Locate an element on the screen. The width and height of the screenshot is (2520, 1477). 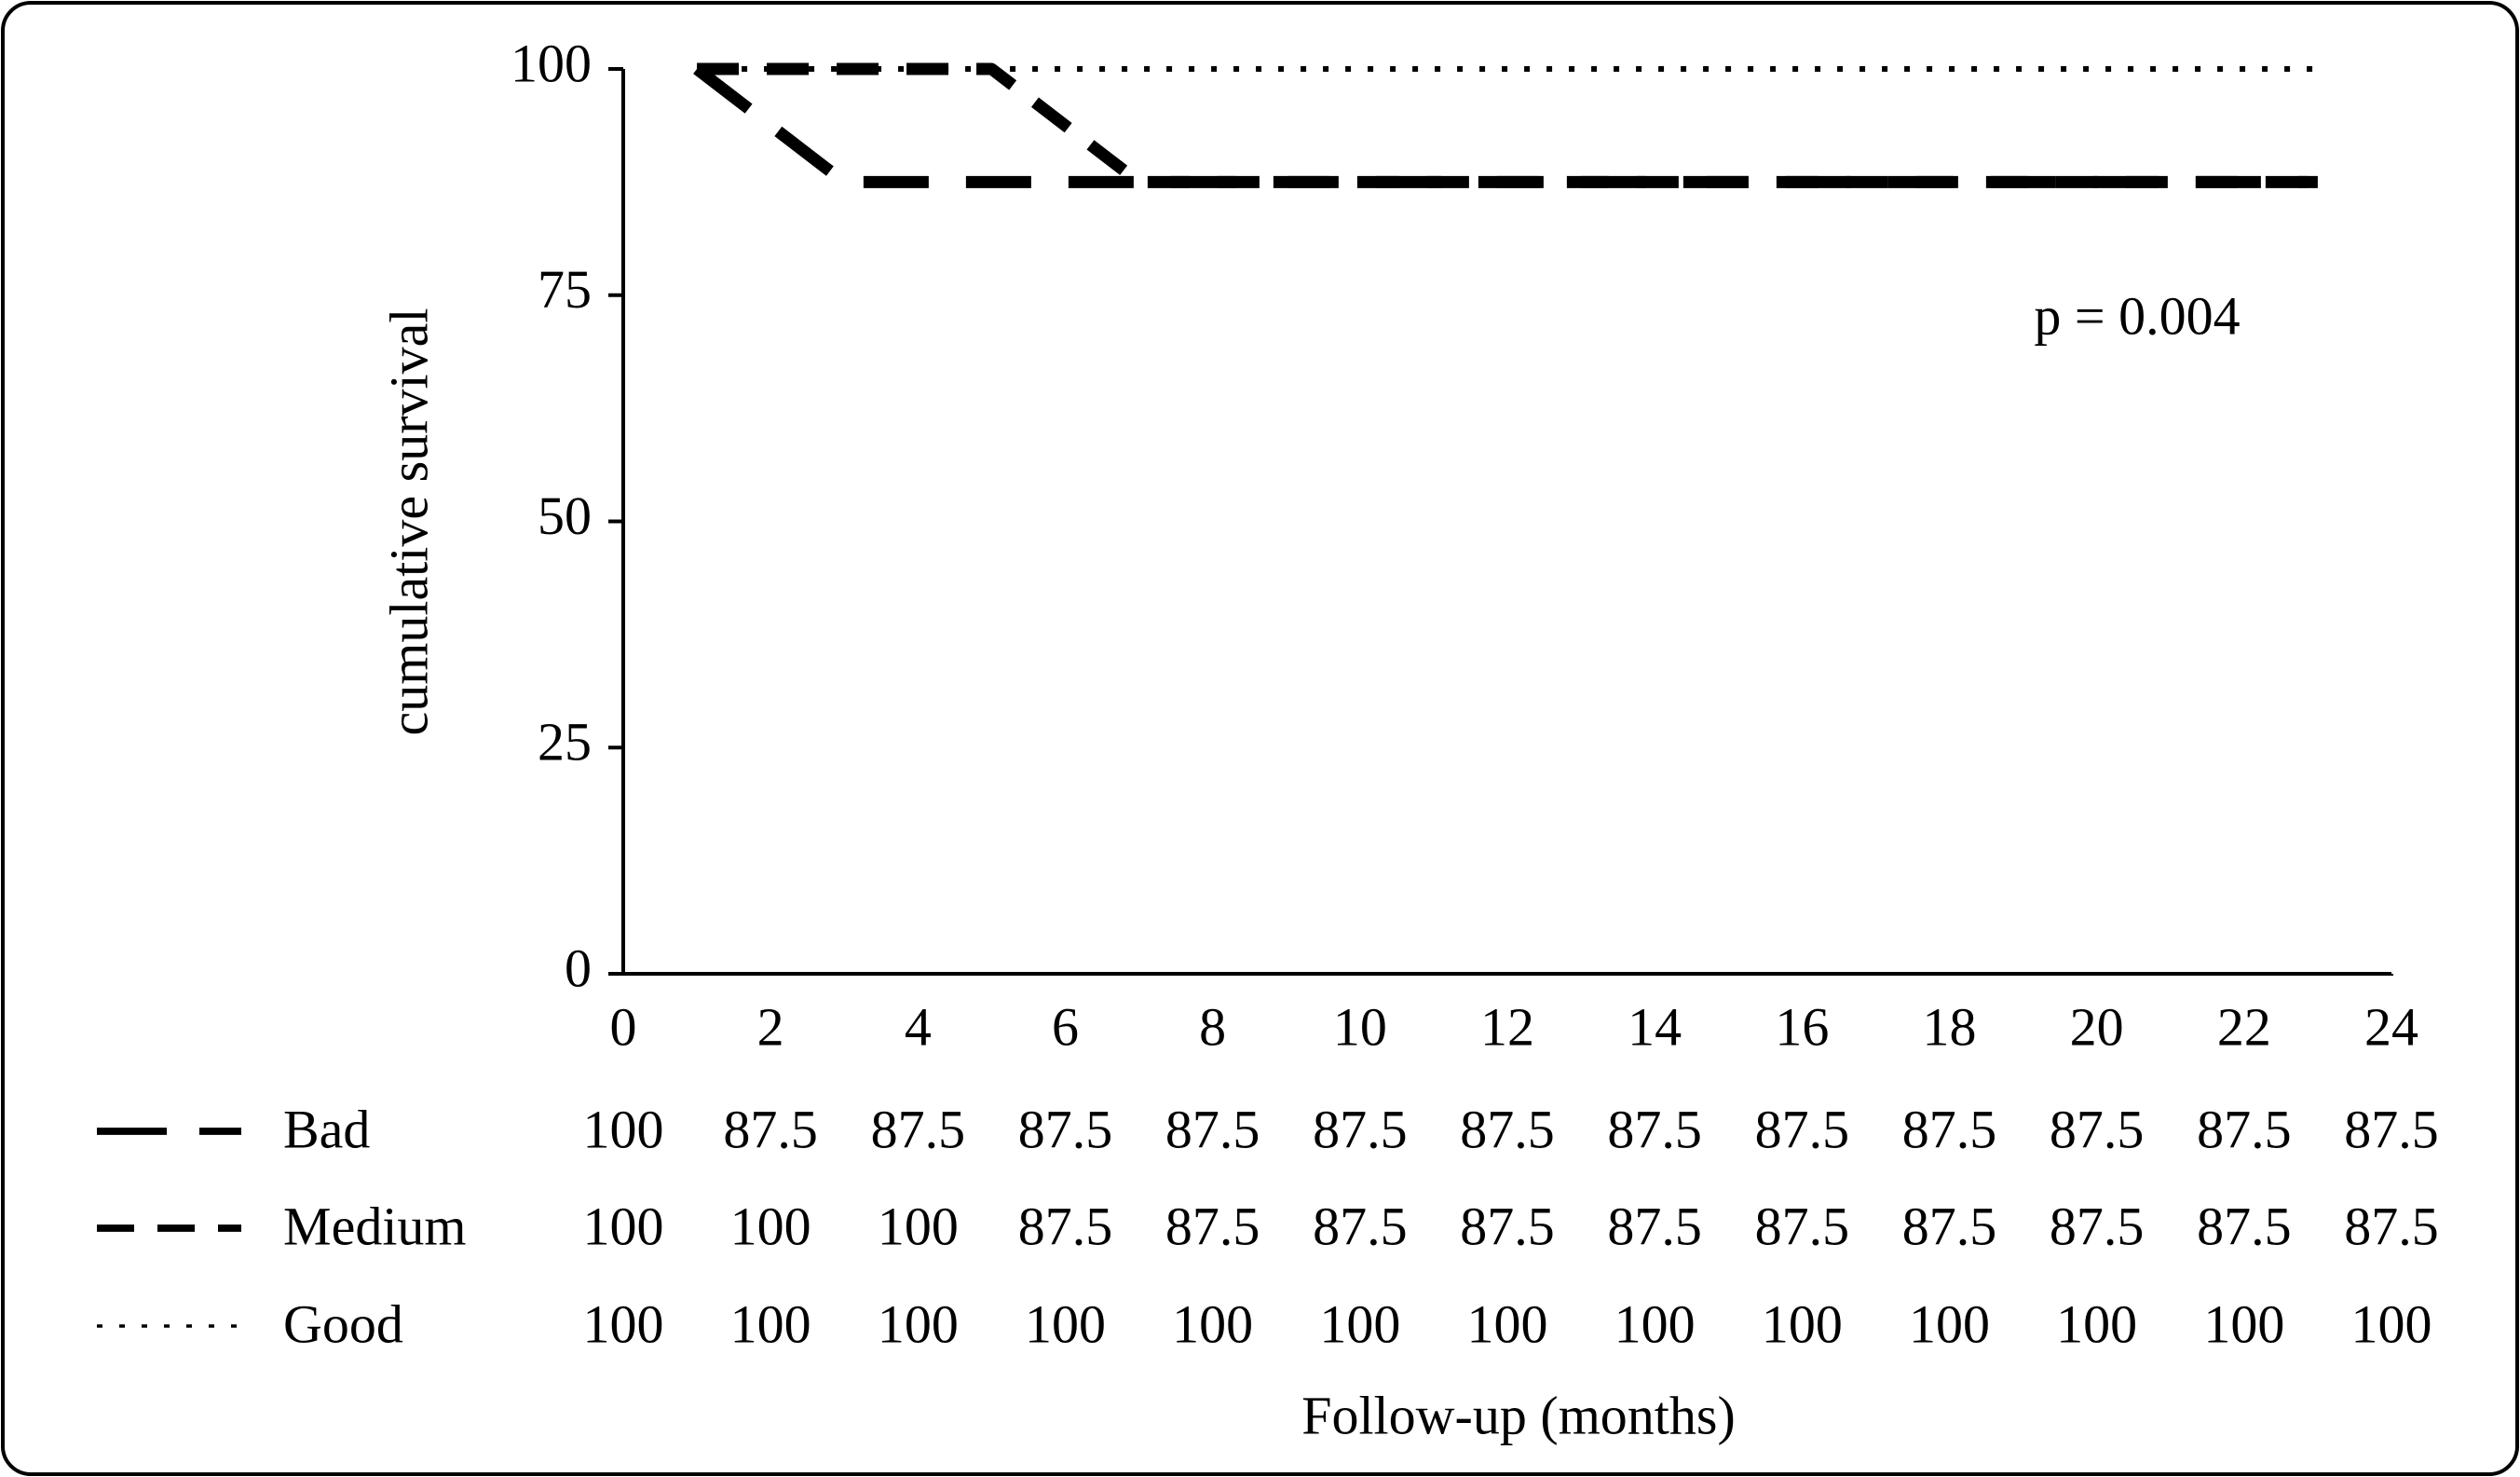
x-tick-label: 14 is located at coordinates (1655, 1026).